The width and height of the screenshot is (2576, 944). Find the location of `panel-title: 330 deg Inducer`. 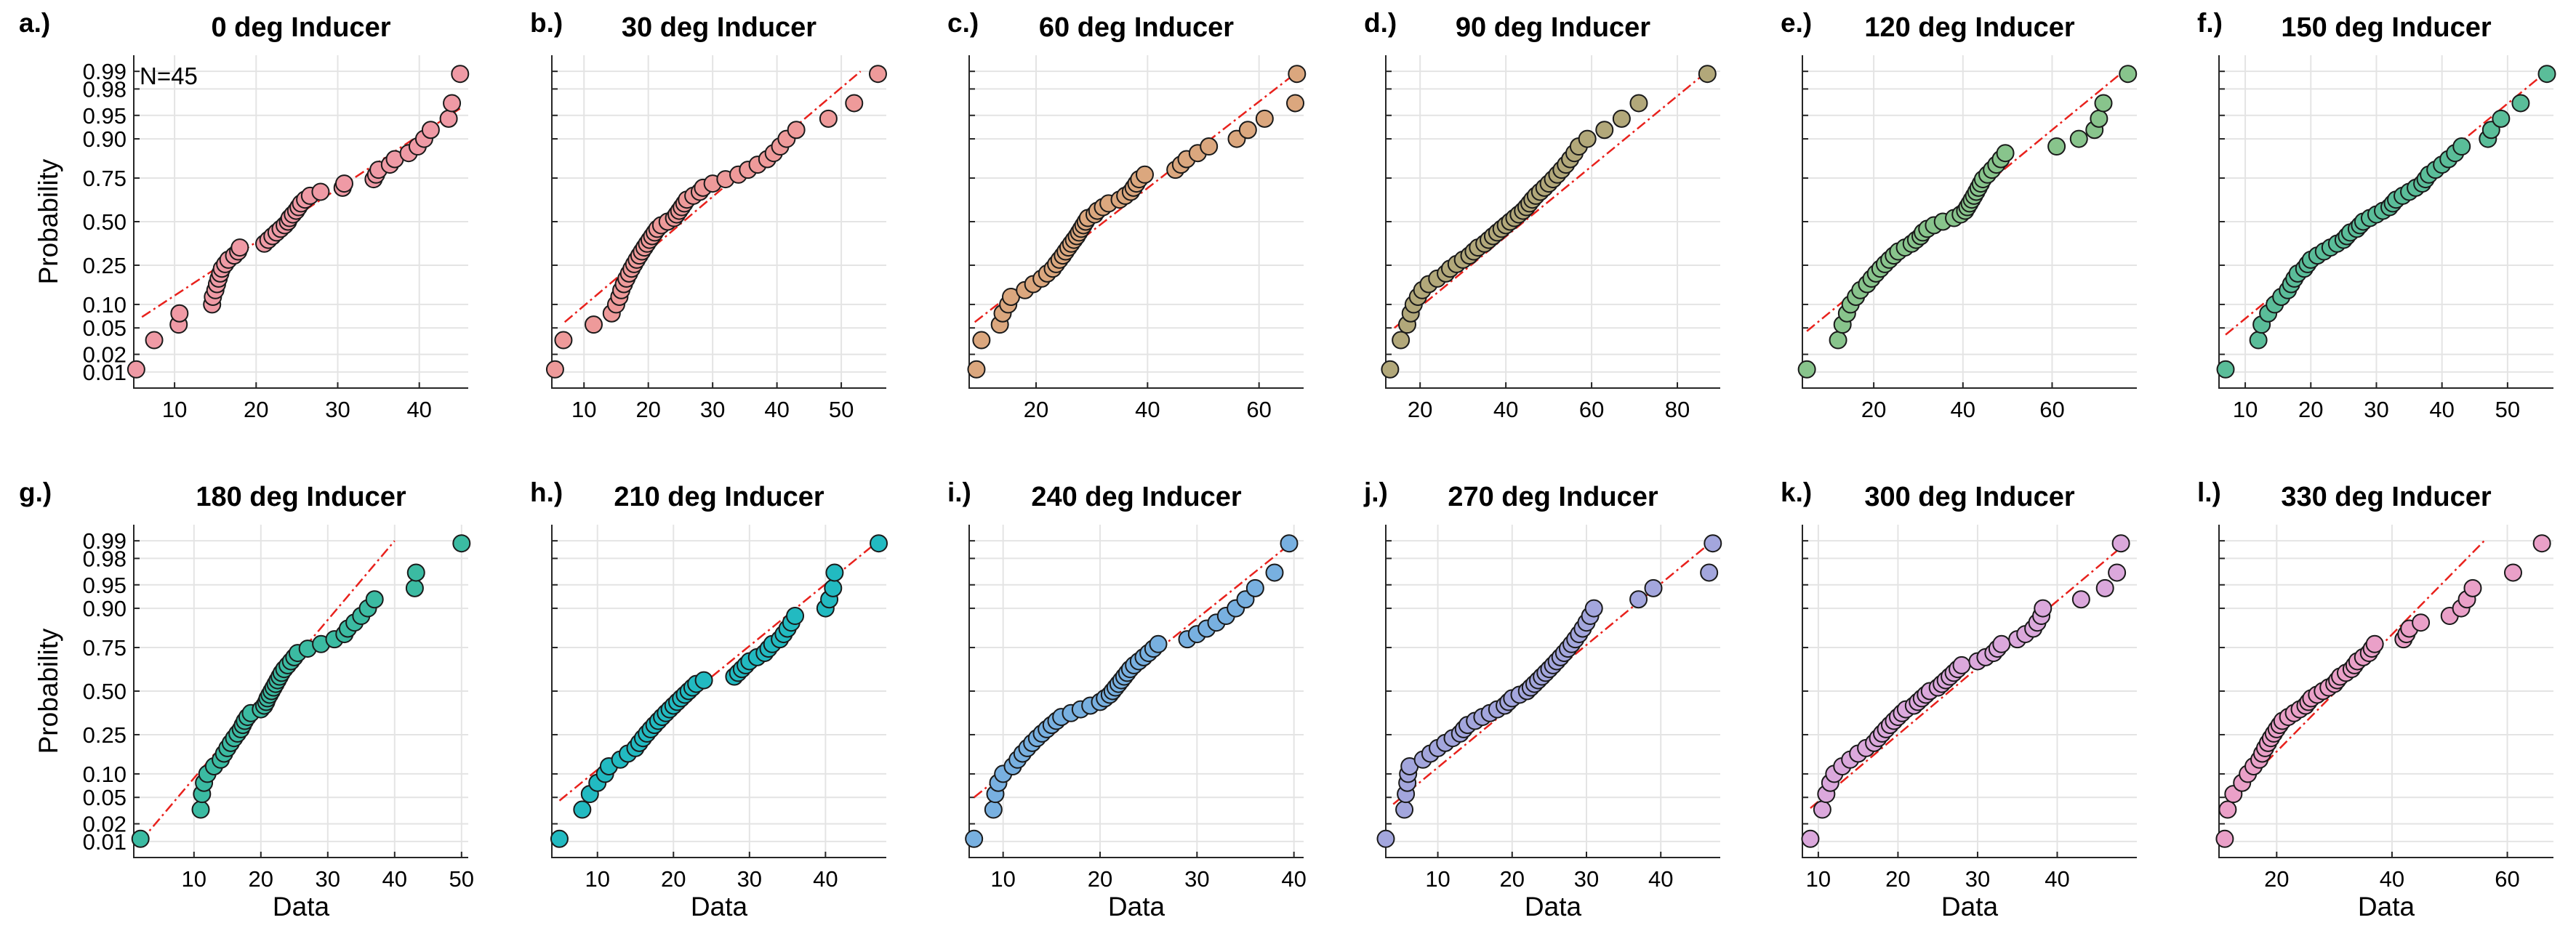

panel-title: 330 deg Inducer is located at coordinates (2386, 497).